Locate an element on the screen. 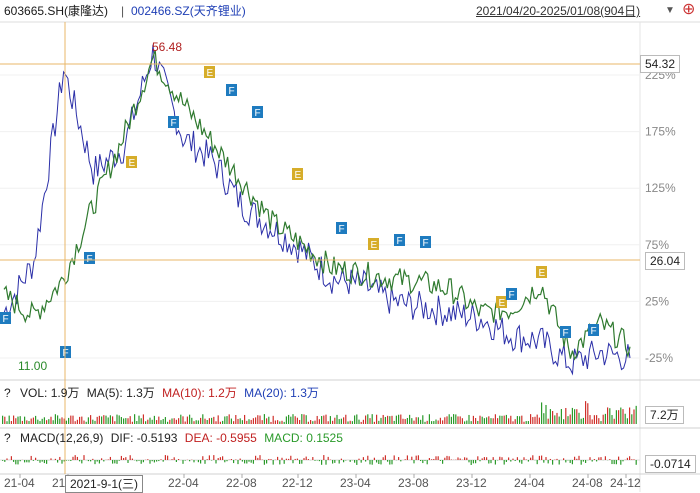  svg-text: F is located at coordinates (426, 243).